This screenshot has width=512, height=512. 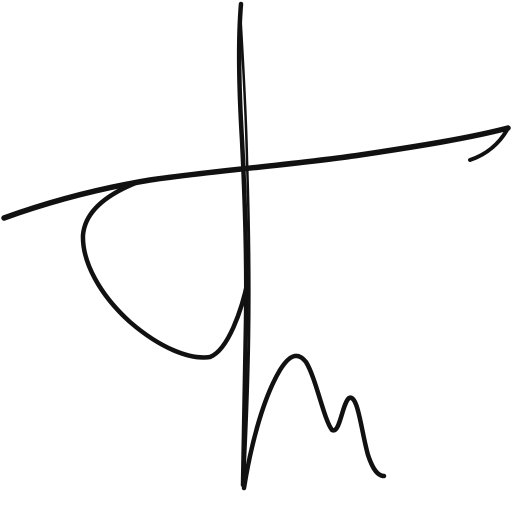 What do you see at coordinates (488, 145) in the screenshot?
I see `arrow-hook-stroke` at bounding box center [488, 145].